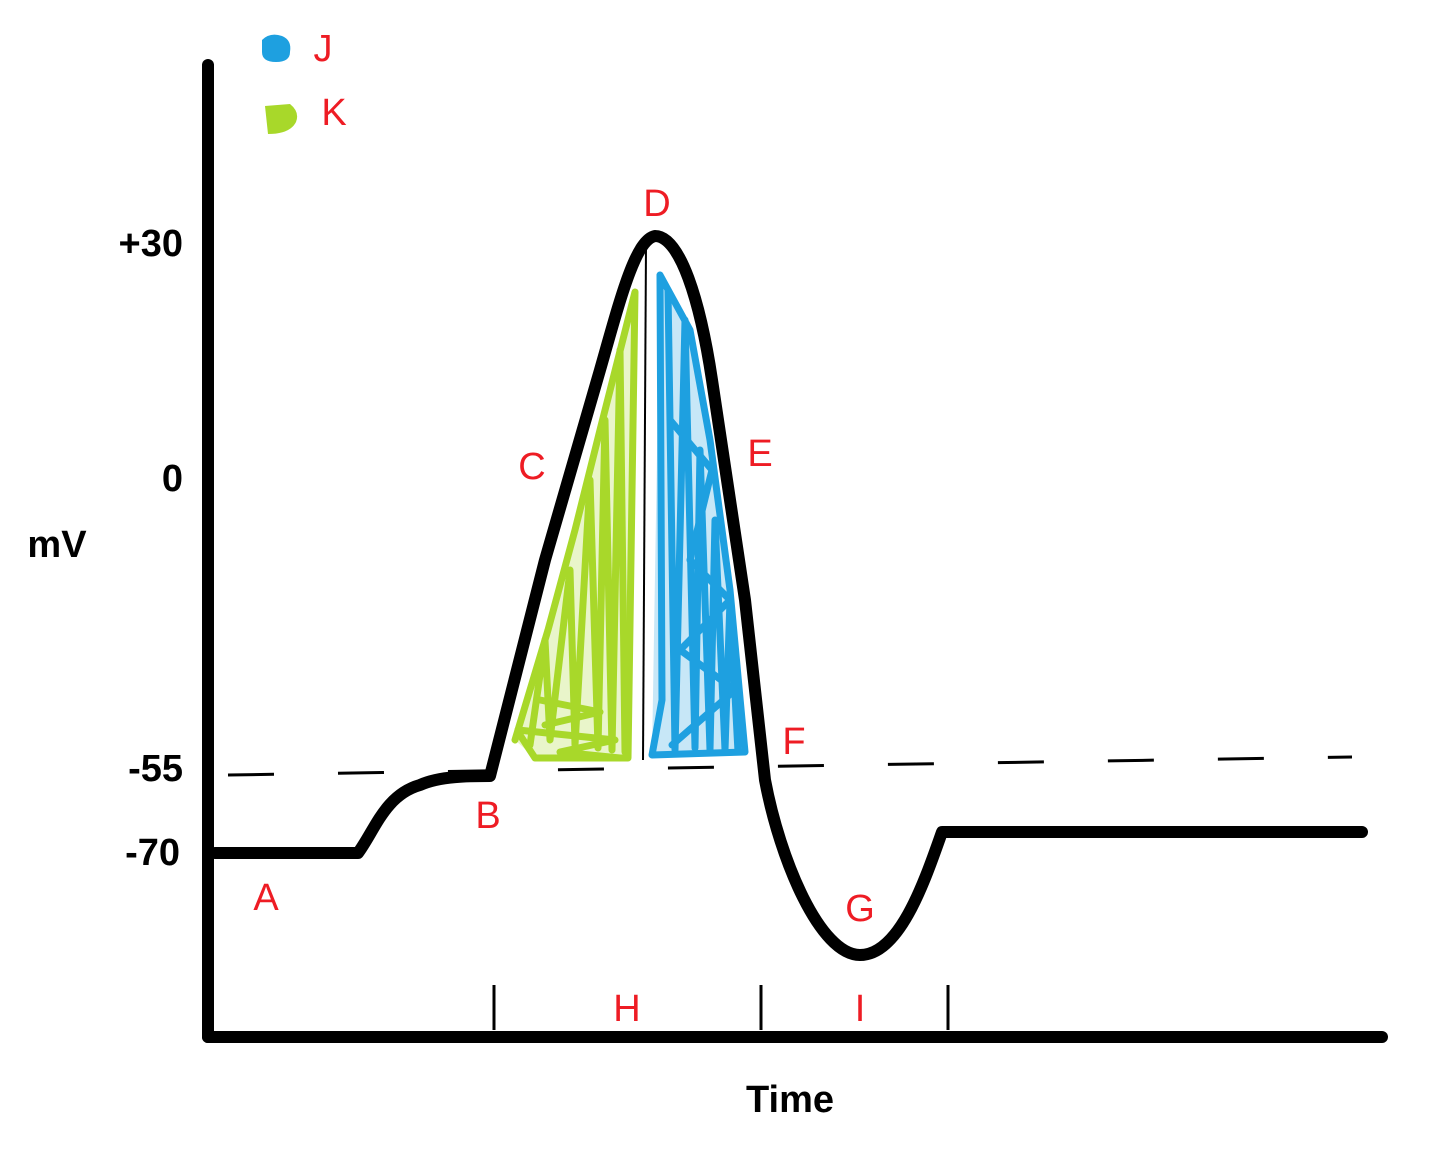 The width and height of the screenshot is (1440, 1154). I want to click on label-d: D, so click(656, 204).